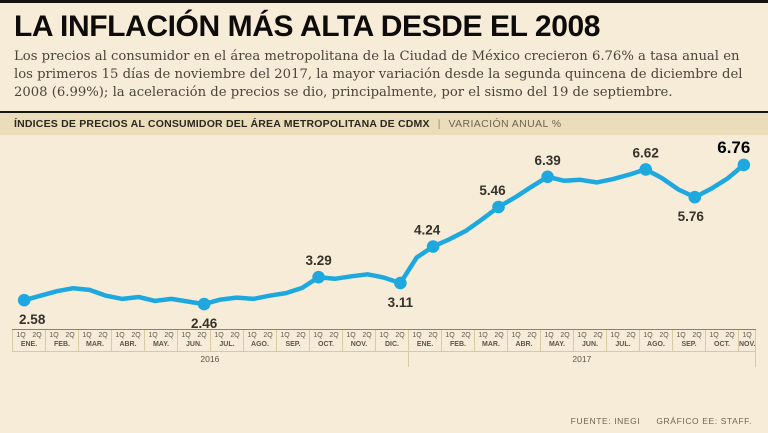 The height and width of the screenshot is (433, 768). What do you see at coordinates (384, 422) in the screenshot?
I see `source-credit: FUENTE: INEGI GRÁFICO EE: STAFF.` at bounding box center [384, 422].